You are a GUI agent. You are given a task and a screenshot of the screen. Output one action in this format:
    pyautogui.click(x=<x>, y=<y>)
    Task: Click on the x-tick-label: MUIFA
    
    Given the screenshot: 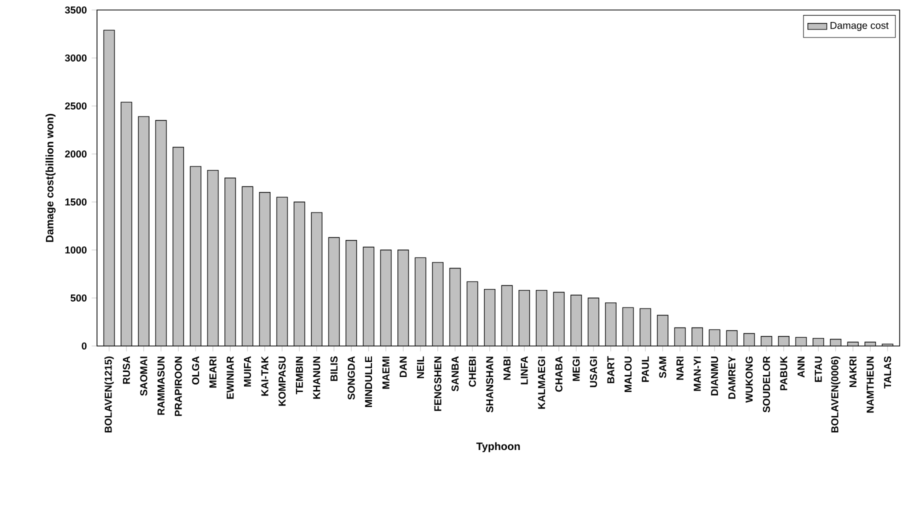 What is the action you would take?
    pyautogui.click(x=247, y=371)
    